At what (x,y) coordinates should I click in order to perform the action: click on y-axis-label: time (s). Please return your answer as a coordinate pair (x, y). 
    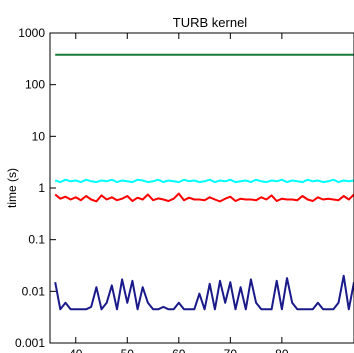
    Looking at the image, I should click on (12, 188).